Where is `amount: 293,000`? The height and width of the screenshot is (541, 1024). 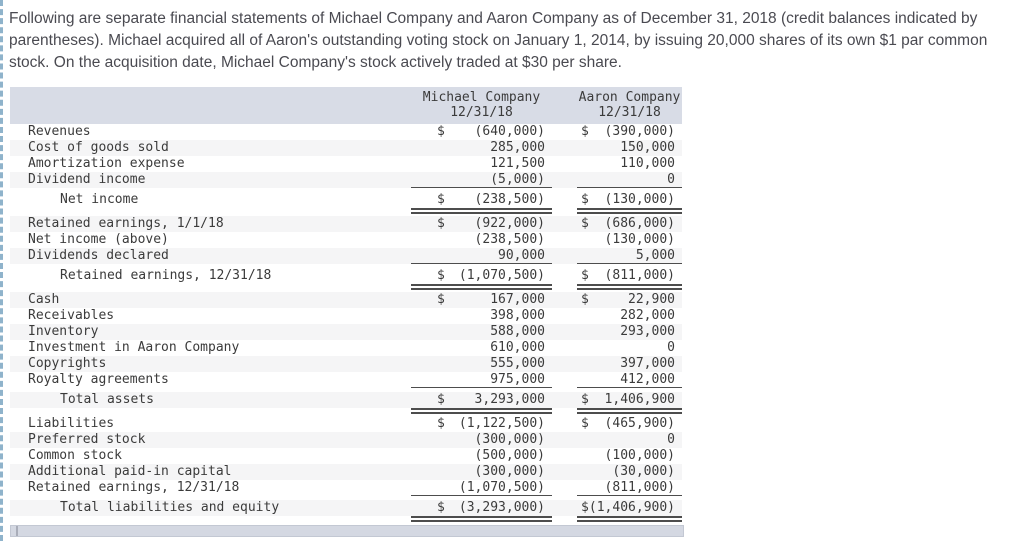 amount: 293,000 is located at coordinates (647, 331).